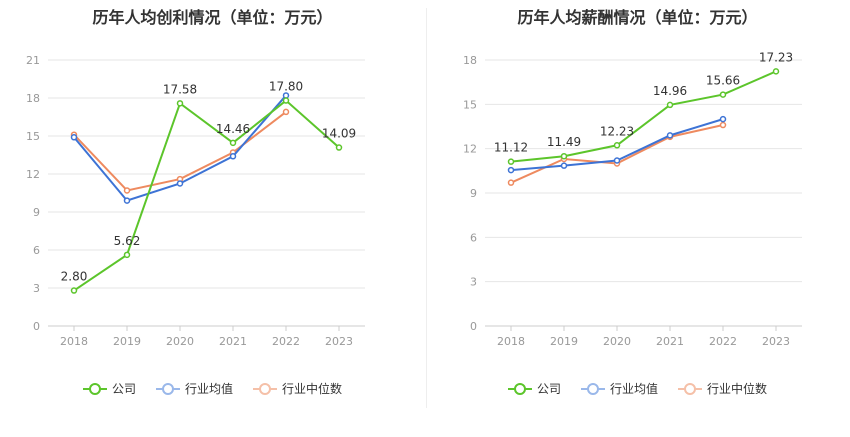 The image size is (850, 437). Describe the element at coordinates (637, 17) in the screenshot. I see `chart-title: 历年人均薪酬情况（单位：万元）` at that location.